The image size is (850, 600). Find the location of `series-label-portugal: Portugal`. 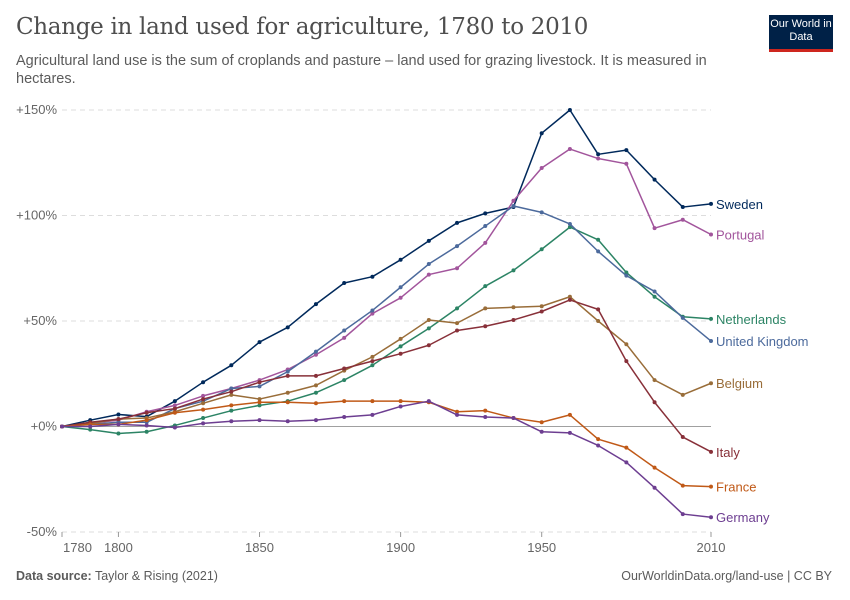

series-label-portugal: Portugal is located at coordinates (740, 234).